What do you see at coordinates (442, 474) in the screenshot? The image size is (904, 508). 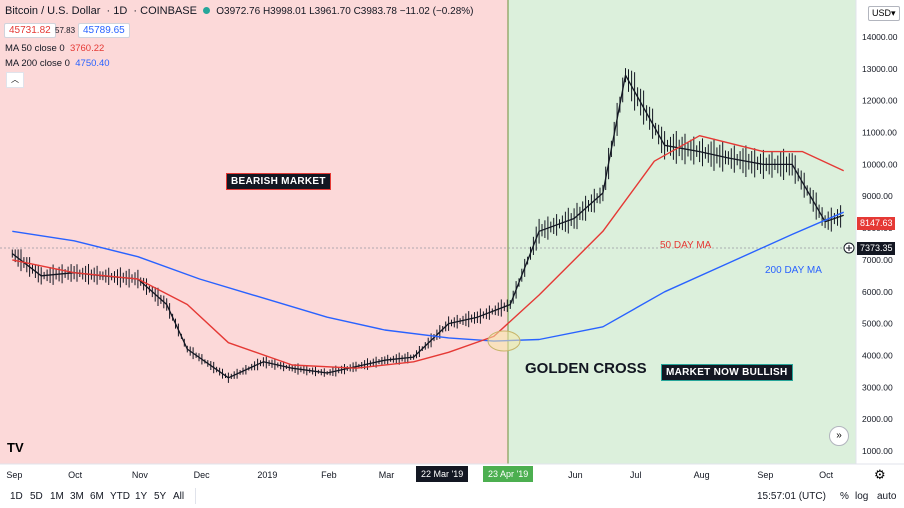 I see `x-flag-left: 22 Mar '19` at bounding box center [442, 474].